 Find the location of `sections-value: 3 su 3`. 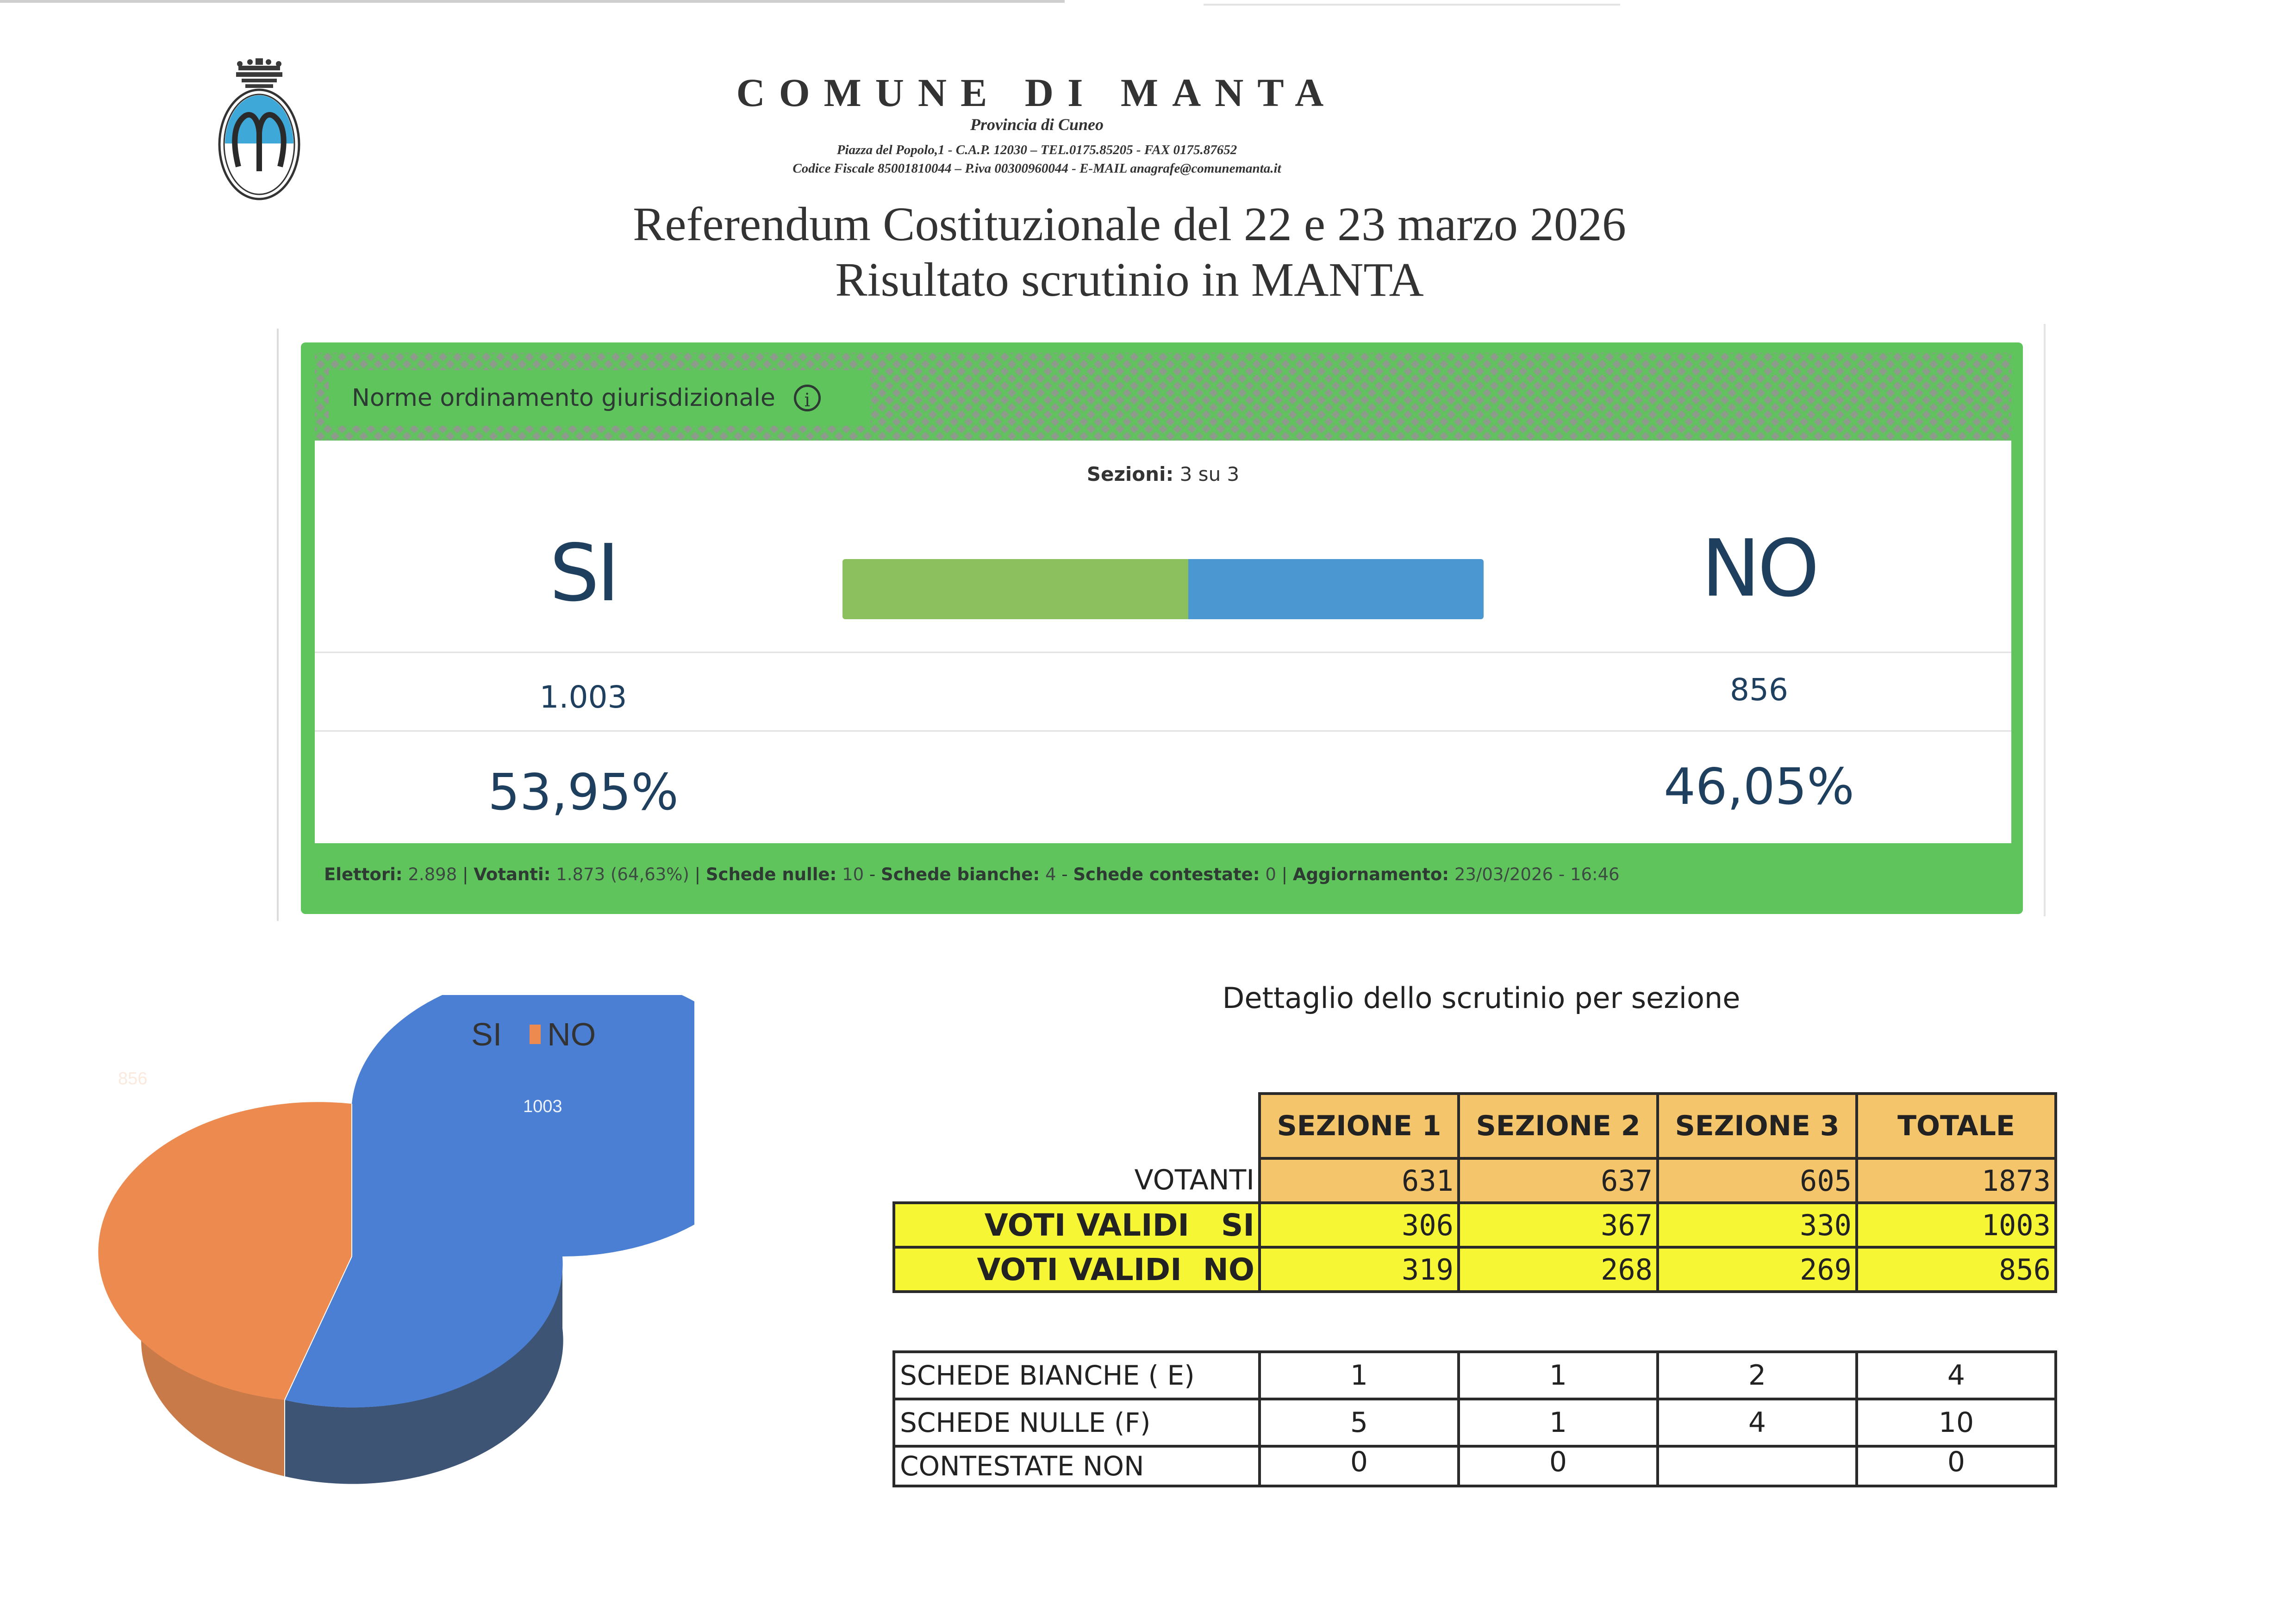

sections-value: 3 su 3 is located at coordinates (1209, 474).